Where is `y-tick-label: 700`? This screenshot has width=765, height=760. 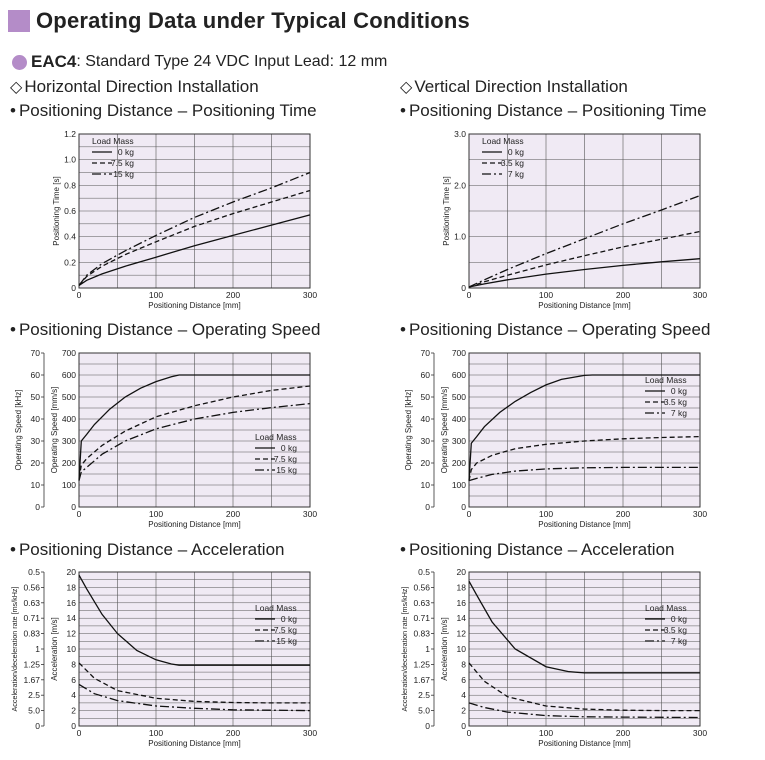 y-tick-label: 700 is located at coordinates (459, 353).